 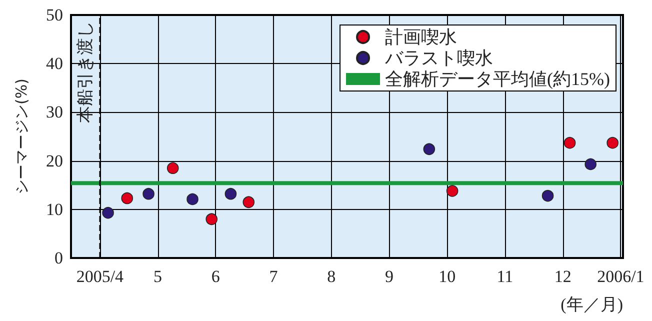 What do you see at coordinates (21, 136) in the screenshot?
I see `y-axis-title: シーマージン(%)` at bounding box center [21, 136].